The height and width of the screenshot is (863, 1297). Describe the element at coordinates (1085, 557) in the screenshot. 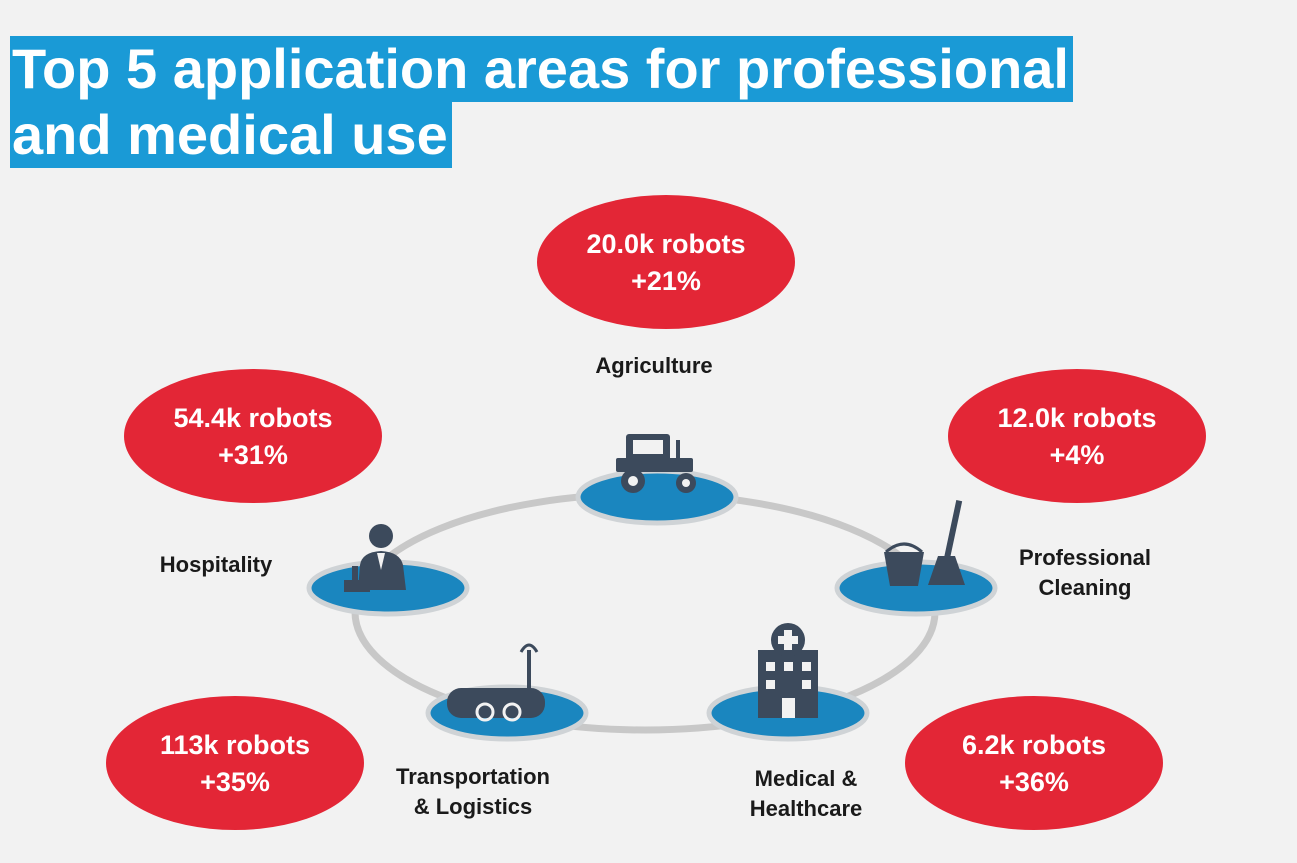

I see `professional-cleaning-label-line-1: Professional` at that location.